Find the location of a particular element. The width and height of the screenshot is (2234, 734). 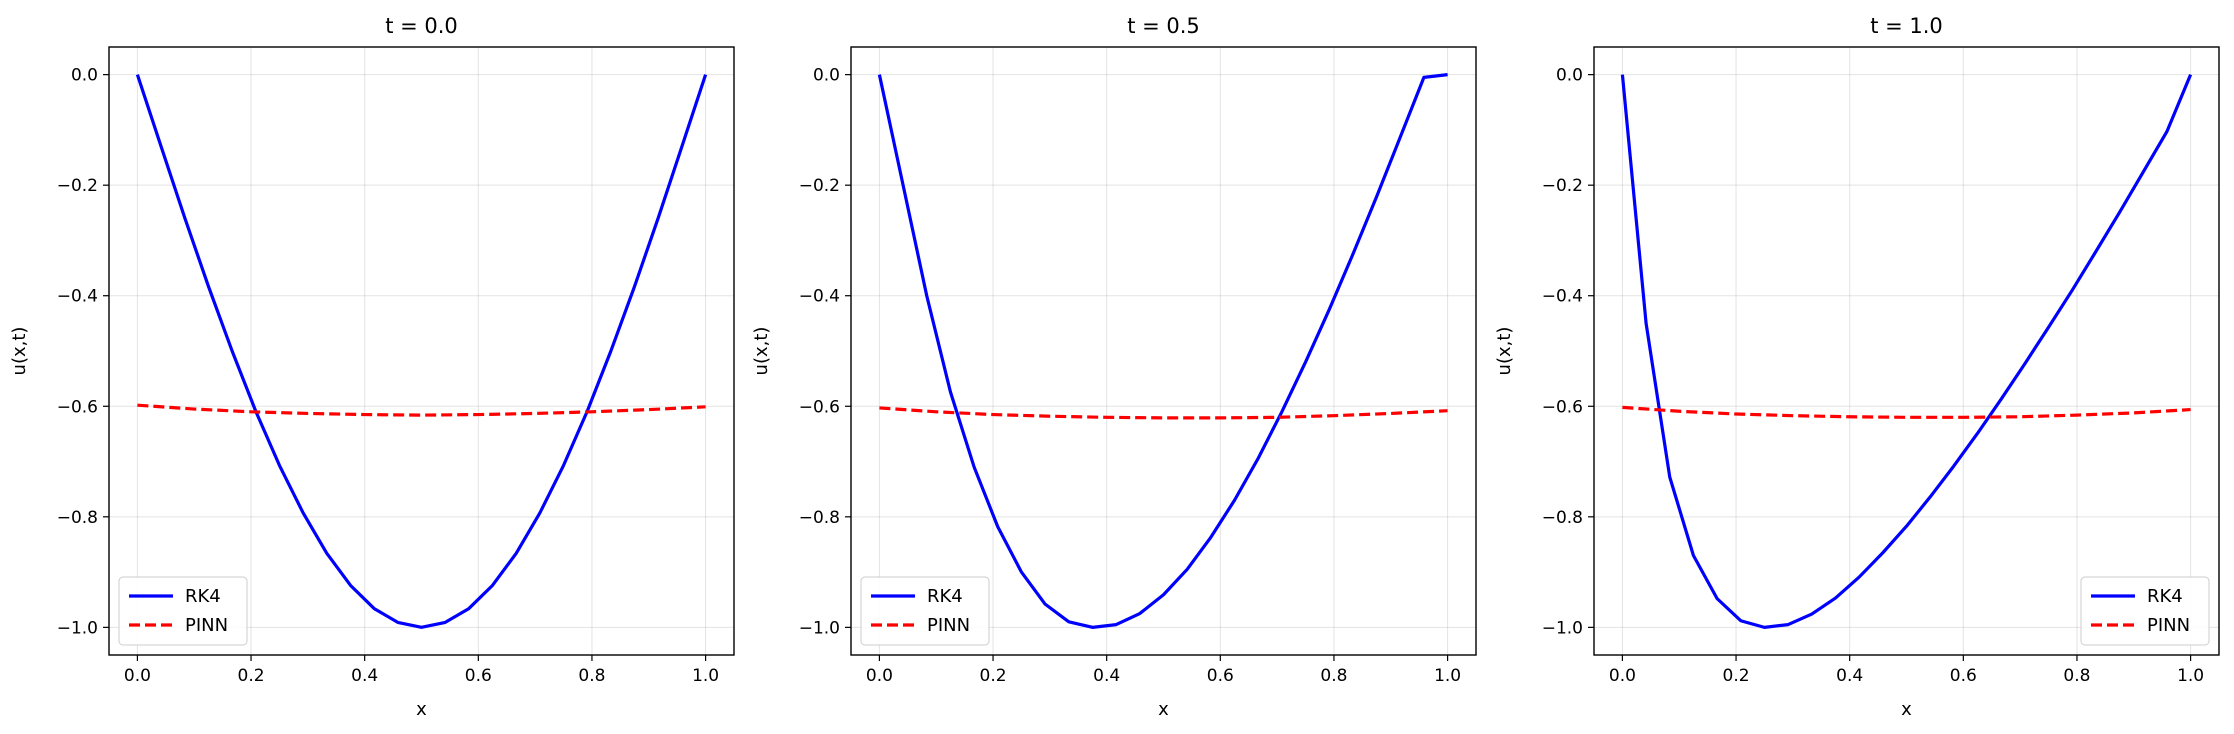

subplot-title: t = 0.5 is located at coordinates (1163, 26).